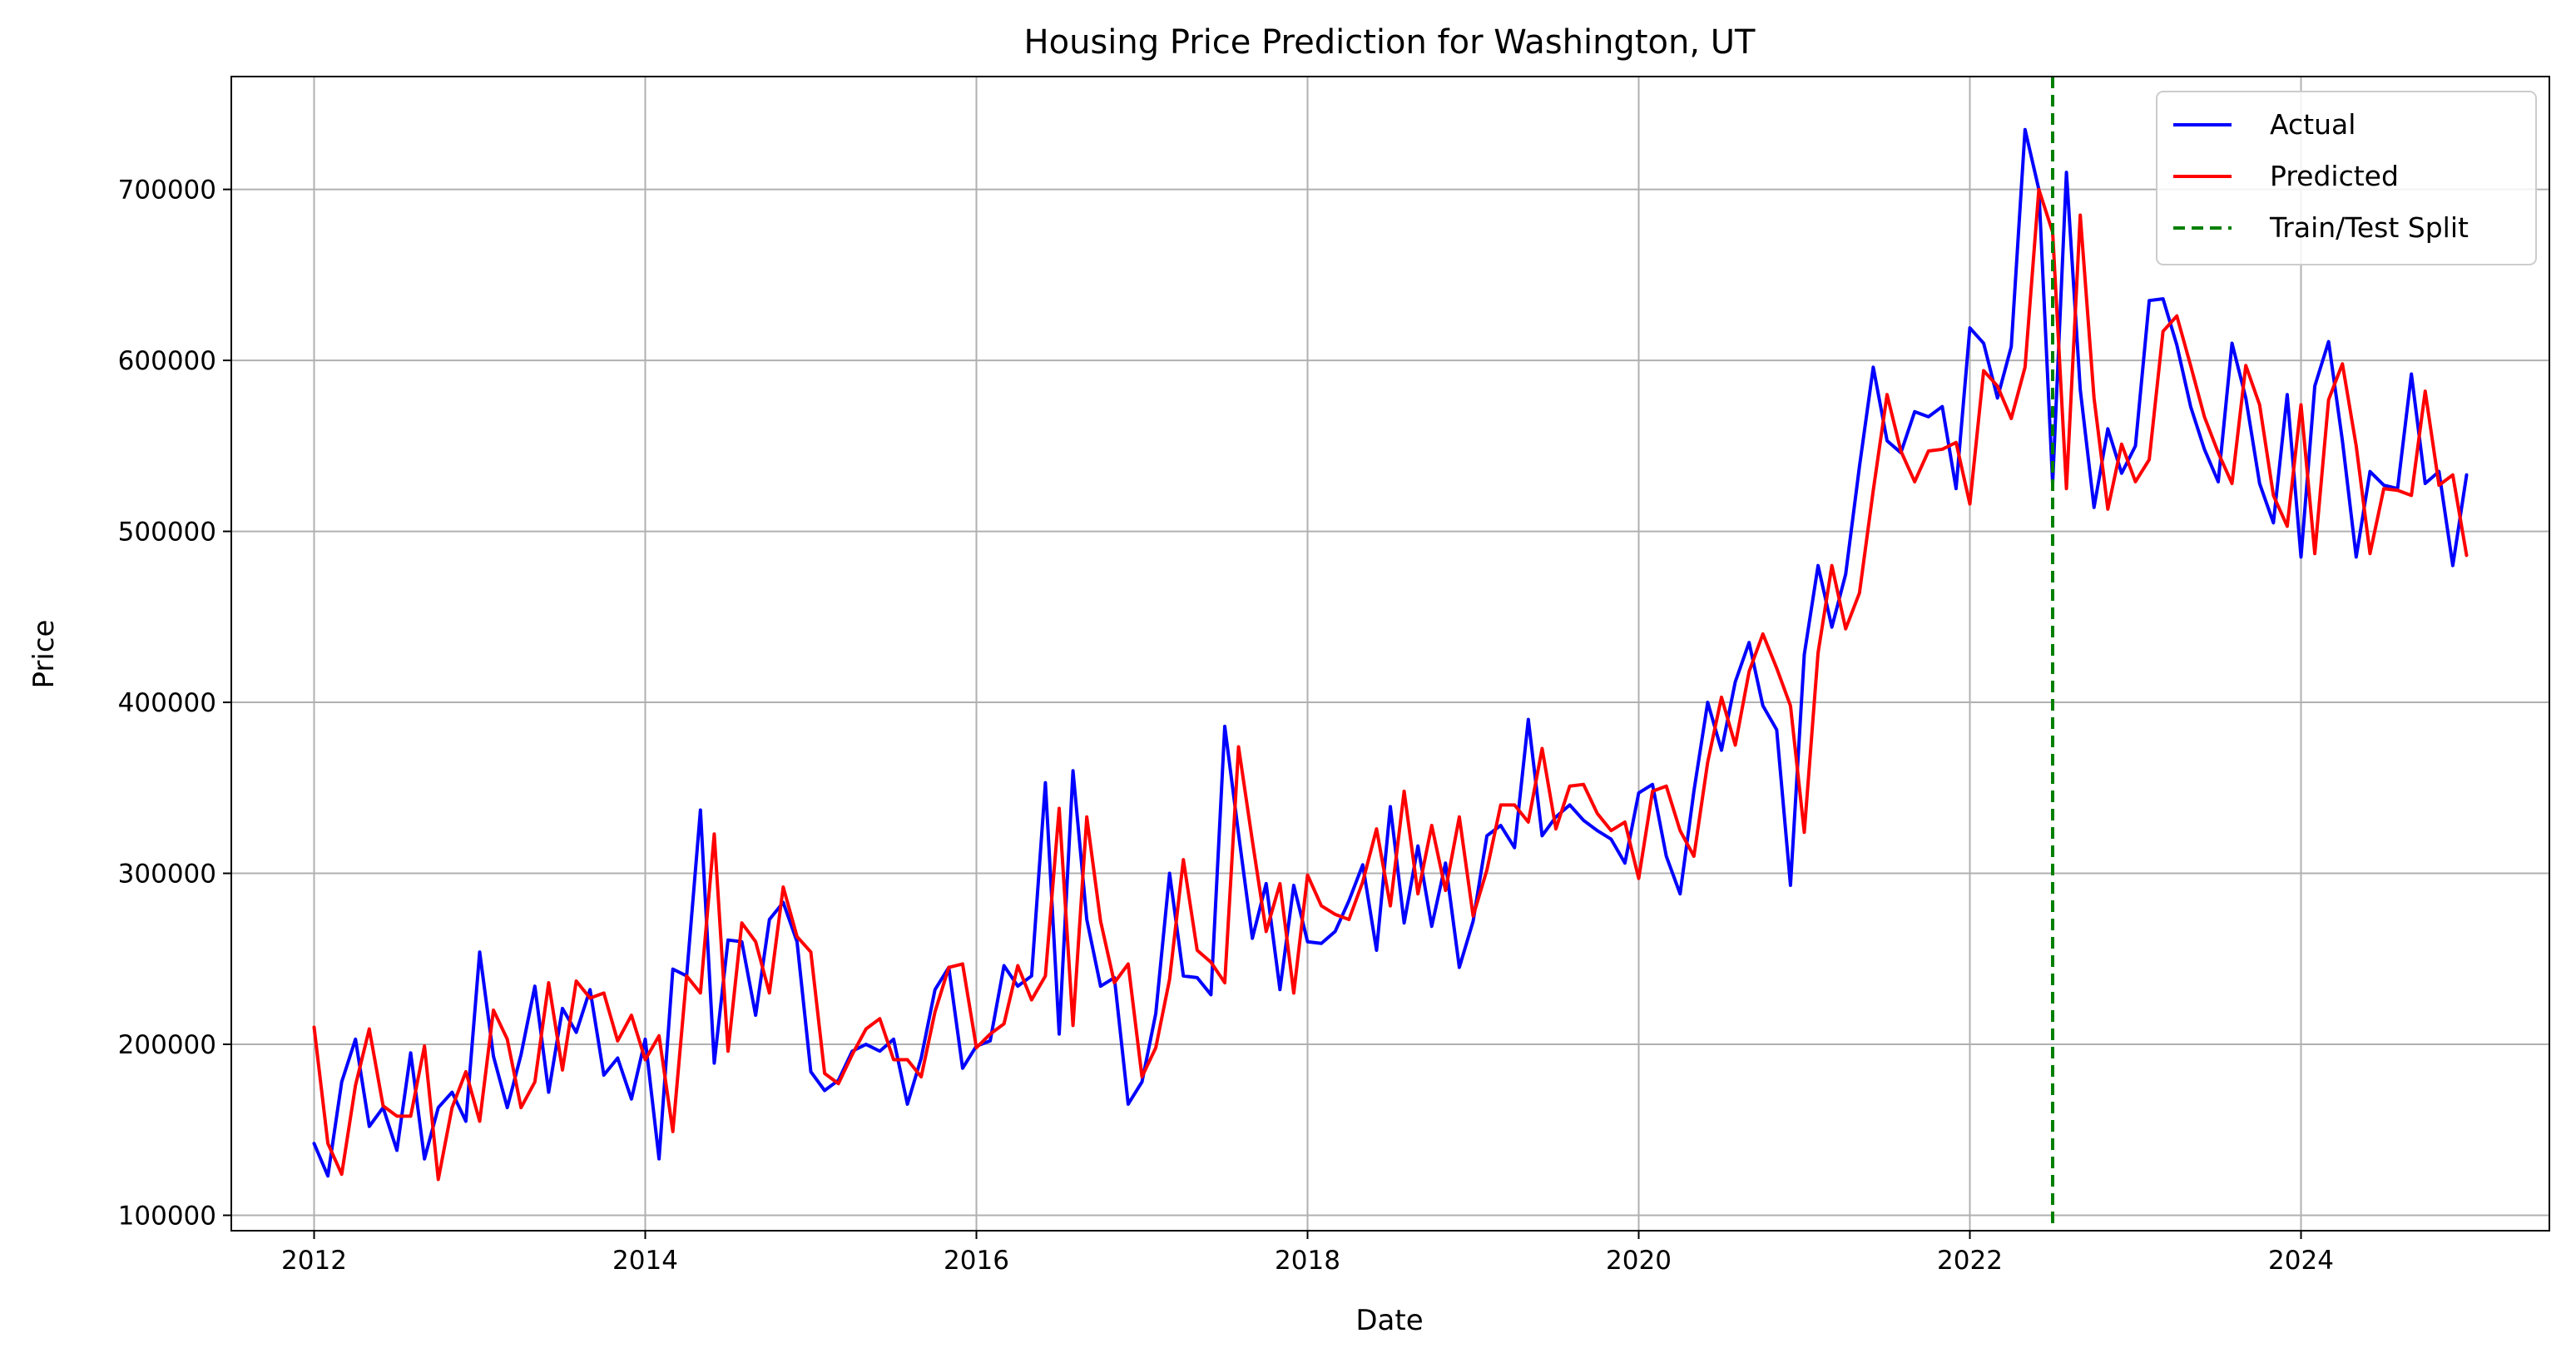 The image size is (2576, 1363). I want to click on y-tick-label: 300000, so click(167, 875).